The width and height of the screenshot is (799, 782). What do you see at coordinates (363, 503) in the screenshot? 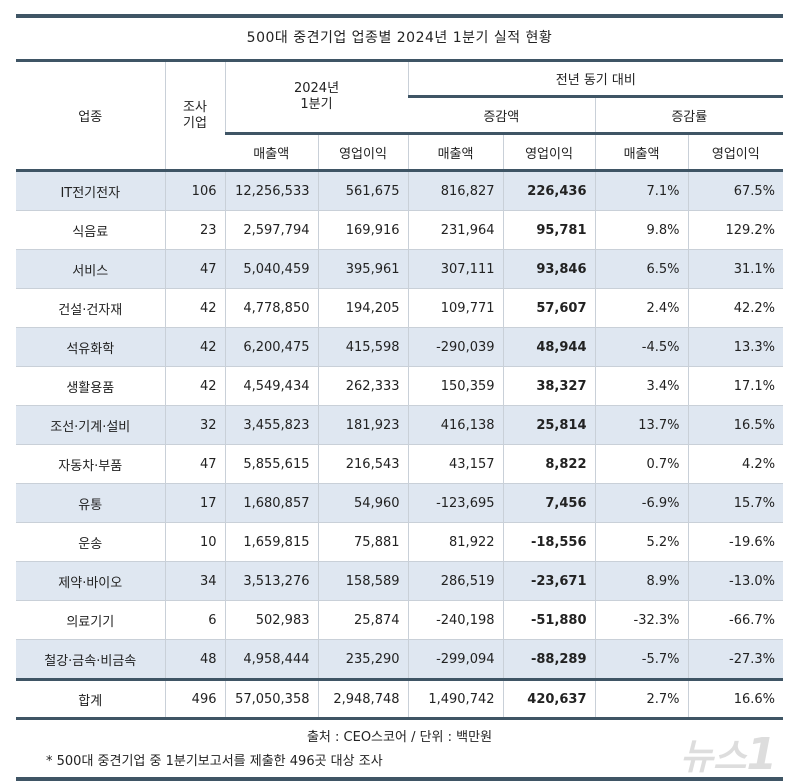
I see `cell-op-profit: 54,960` at bounding box center [363, 503].